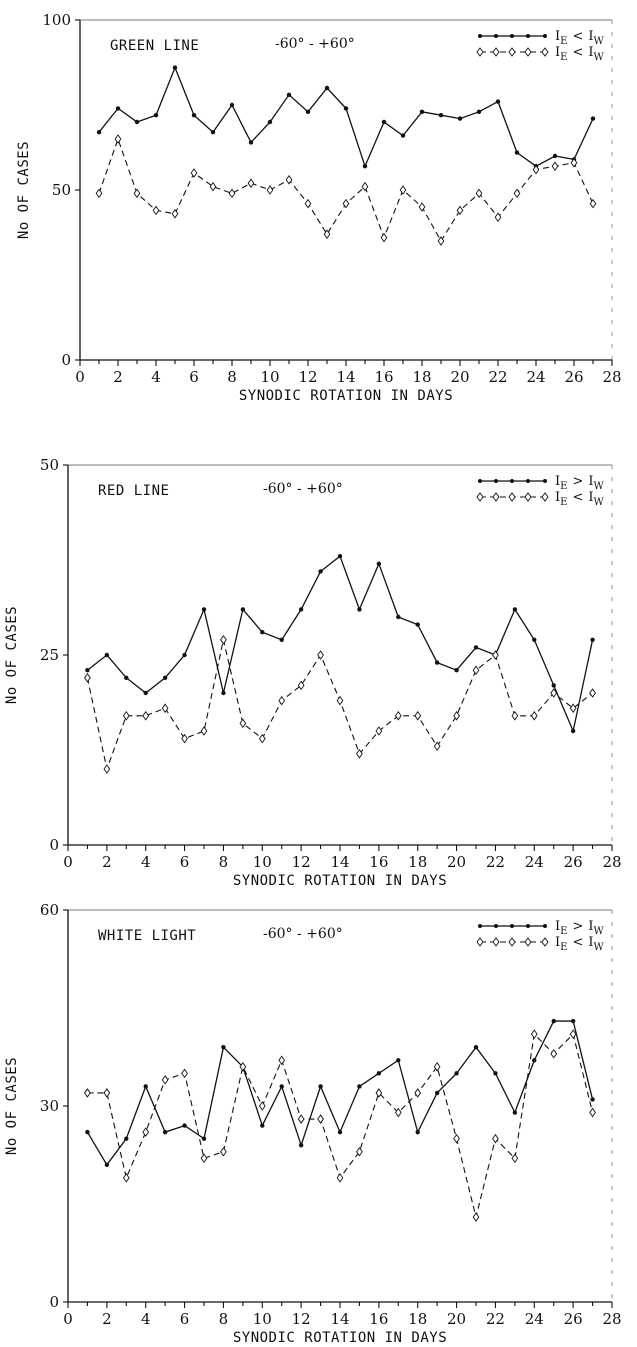 The height and width of the screenshot is (1347, 637). I want to click on x-tick-label: 10, so click(262, 862).